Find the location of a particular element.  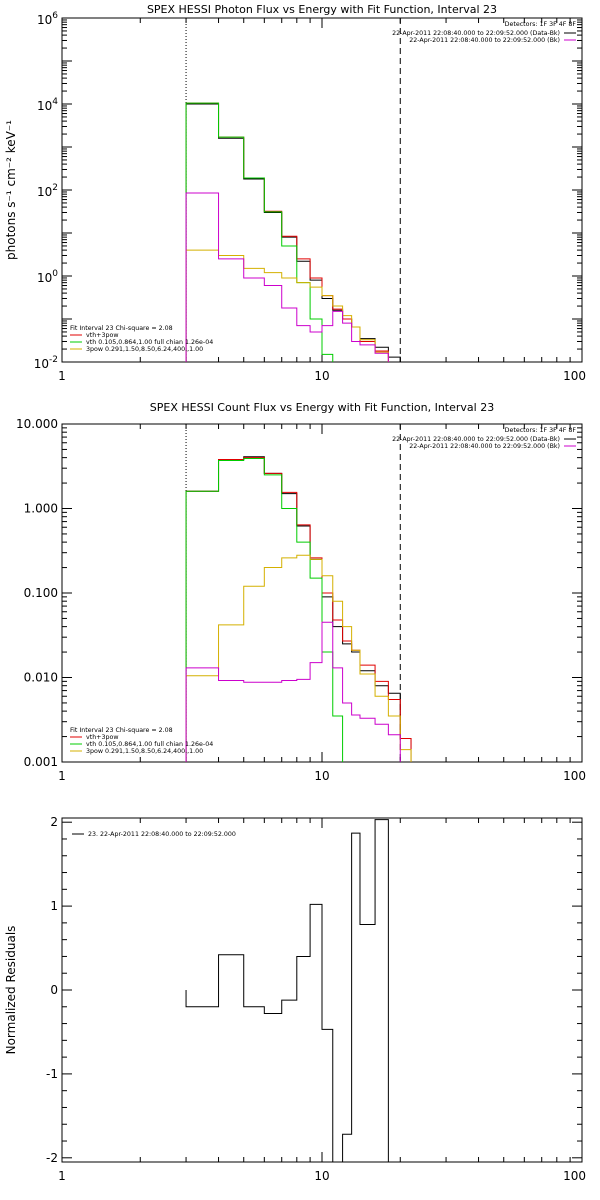

series-line-power is located at coordinates (298, 658).